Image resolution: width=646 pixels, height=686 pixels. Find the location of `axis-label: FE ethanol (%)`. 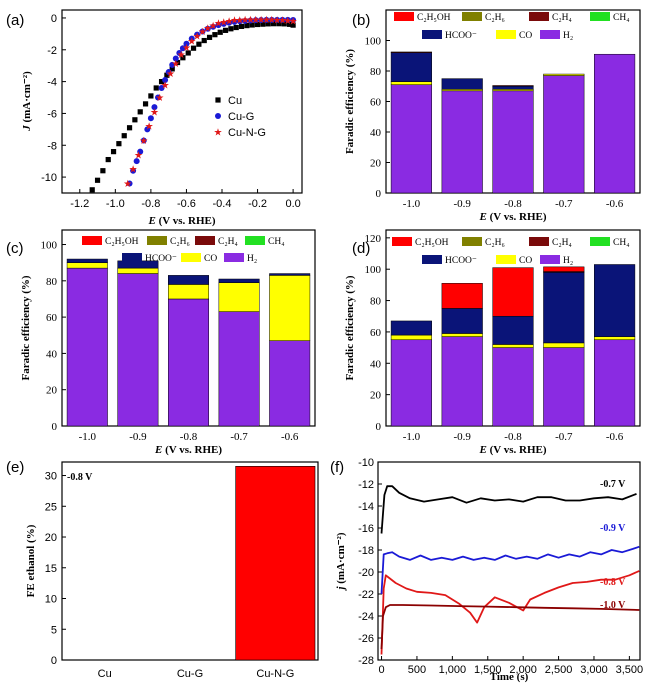

axis-label: FE ethanol (%) is located at coordinates (31, 560).